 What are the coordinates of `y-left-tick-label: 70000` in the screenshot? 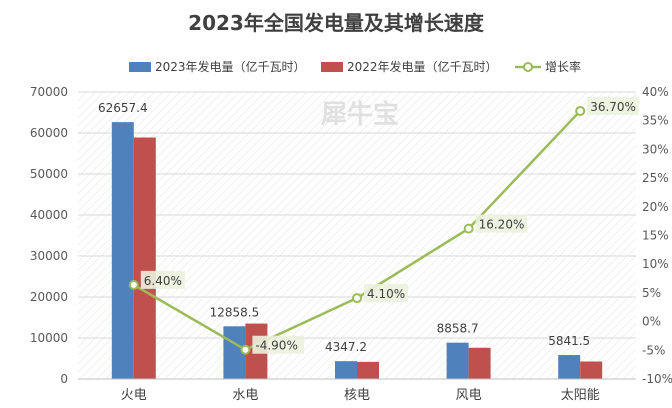 It's located at (49, 92).